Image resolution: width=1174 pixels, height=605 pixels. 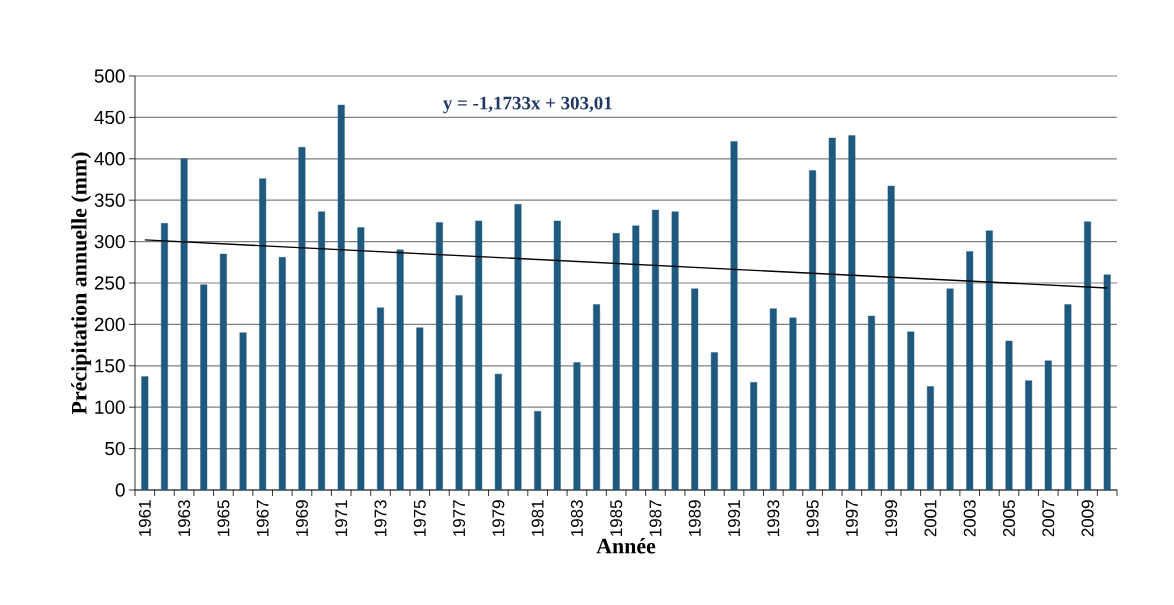 I want to click on x-tick-label: 2005, so click(x=1008, y=518).